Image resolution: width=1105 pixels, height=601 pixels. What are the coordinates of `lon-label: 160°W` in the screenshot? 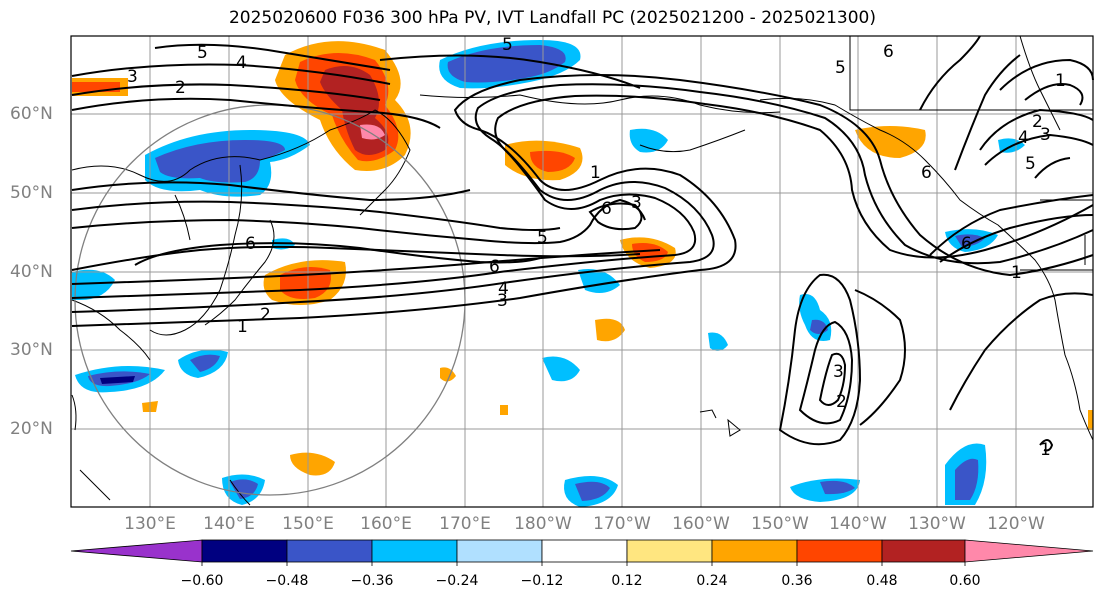 It's located at (701, 524).